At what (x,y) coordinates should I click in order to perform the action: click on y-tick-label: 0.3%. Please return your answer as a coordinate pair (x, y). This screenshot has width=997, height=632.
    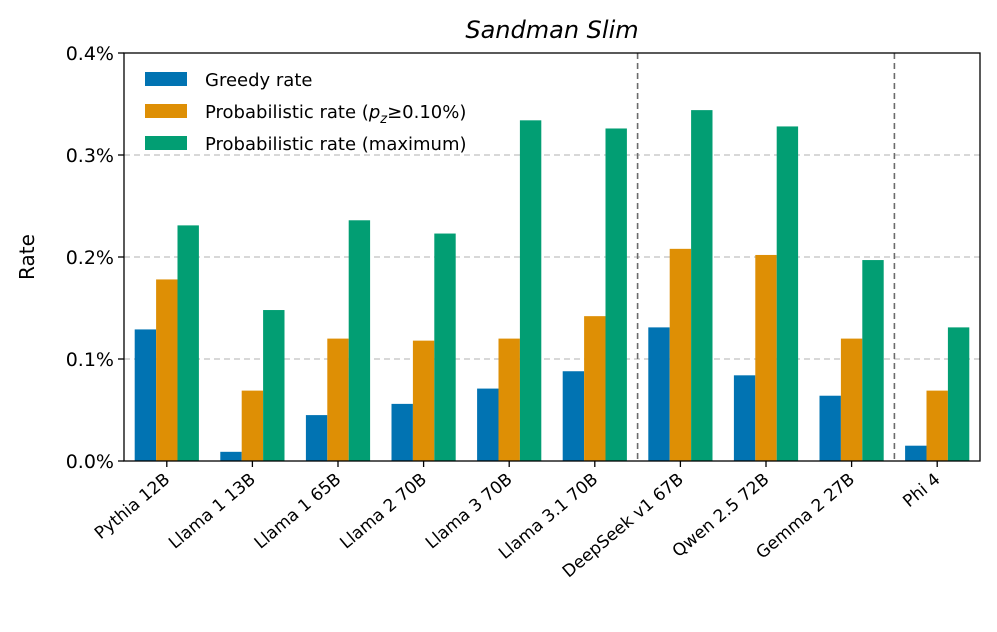
    Looking at the image, I should click on (90, 156).